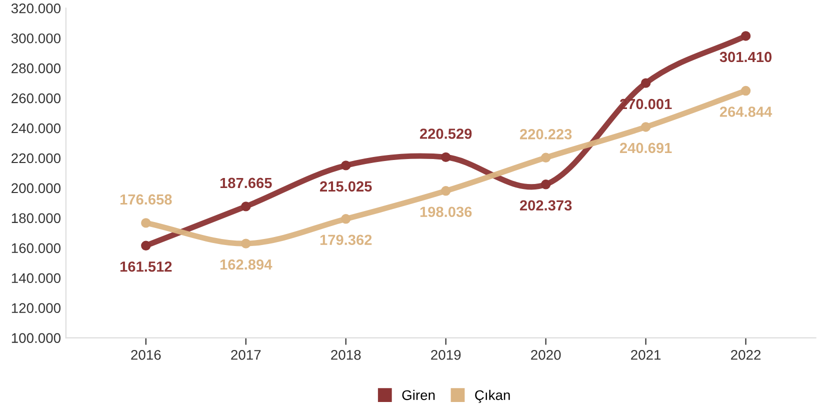 This screenshot has width=824, height=407. I want to click on x-tick-label: 2021, so click(646, 355).